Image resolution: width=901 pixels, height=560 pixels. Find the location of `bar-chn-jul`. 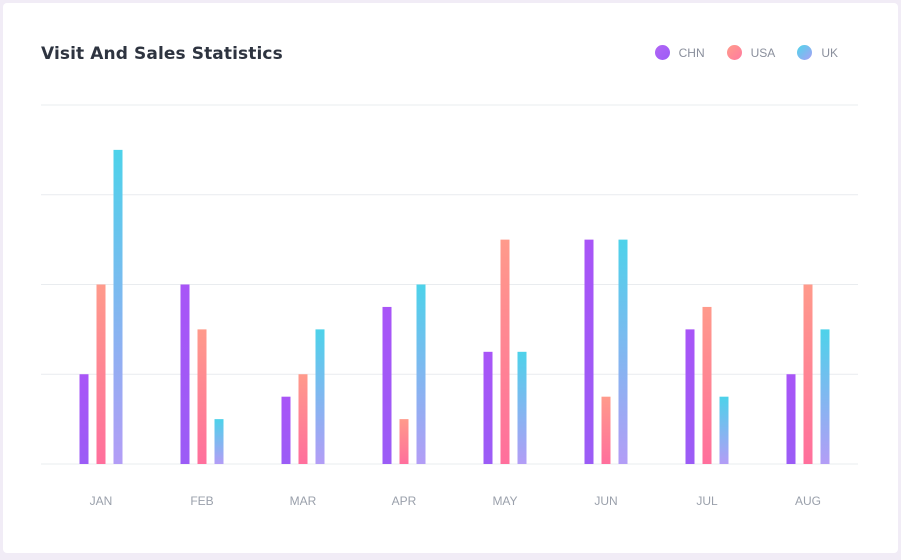

bar-chn-jul is located at coordinates (690, 396).